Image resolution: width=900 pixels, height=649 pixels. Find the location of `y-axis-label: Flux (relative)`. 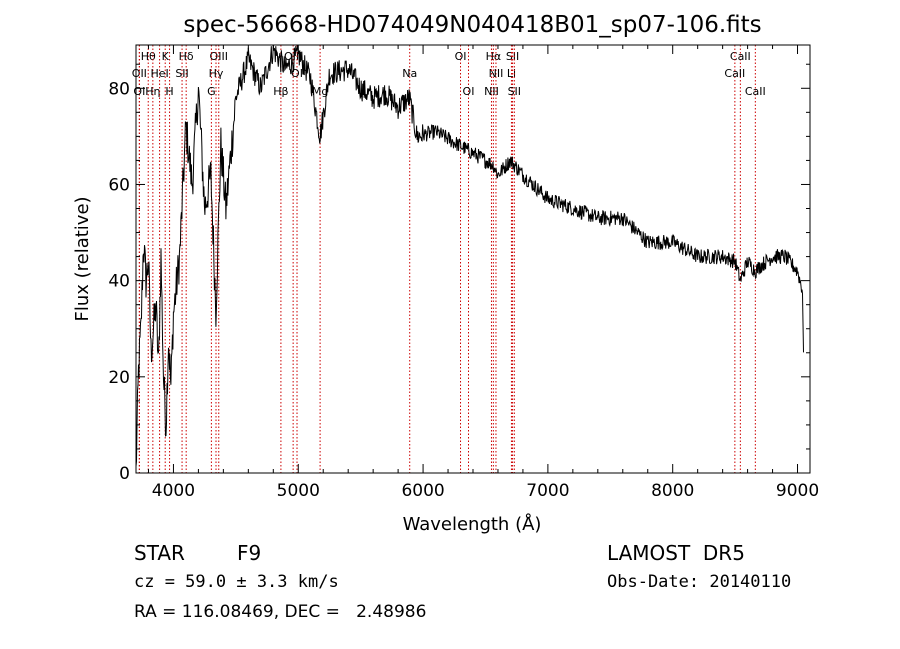

y-axis-label: Flux (relative) is located at coordinates (82, 258).